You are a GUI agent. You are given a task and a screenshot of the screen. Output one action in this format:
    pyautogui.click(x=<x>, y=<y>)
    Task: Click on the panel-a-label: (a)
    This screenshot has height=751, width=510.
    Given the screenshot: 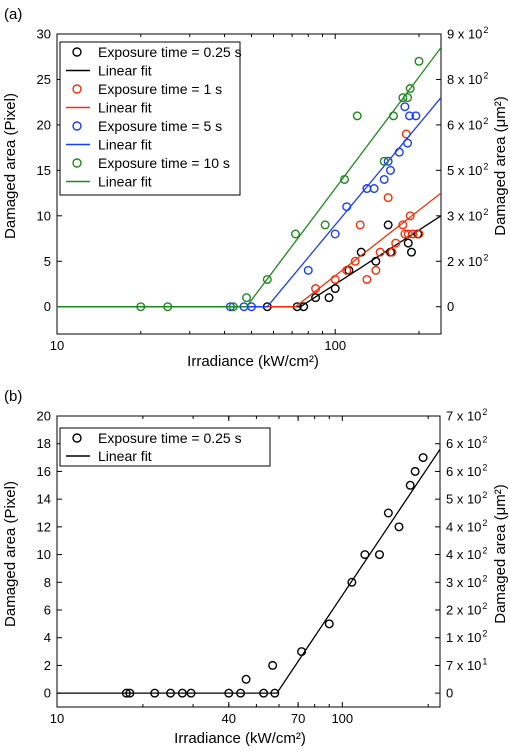 What is the action you would take?
    pyautogui.click(x=13, y=14)
    